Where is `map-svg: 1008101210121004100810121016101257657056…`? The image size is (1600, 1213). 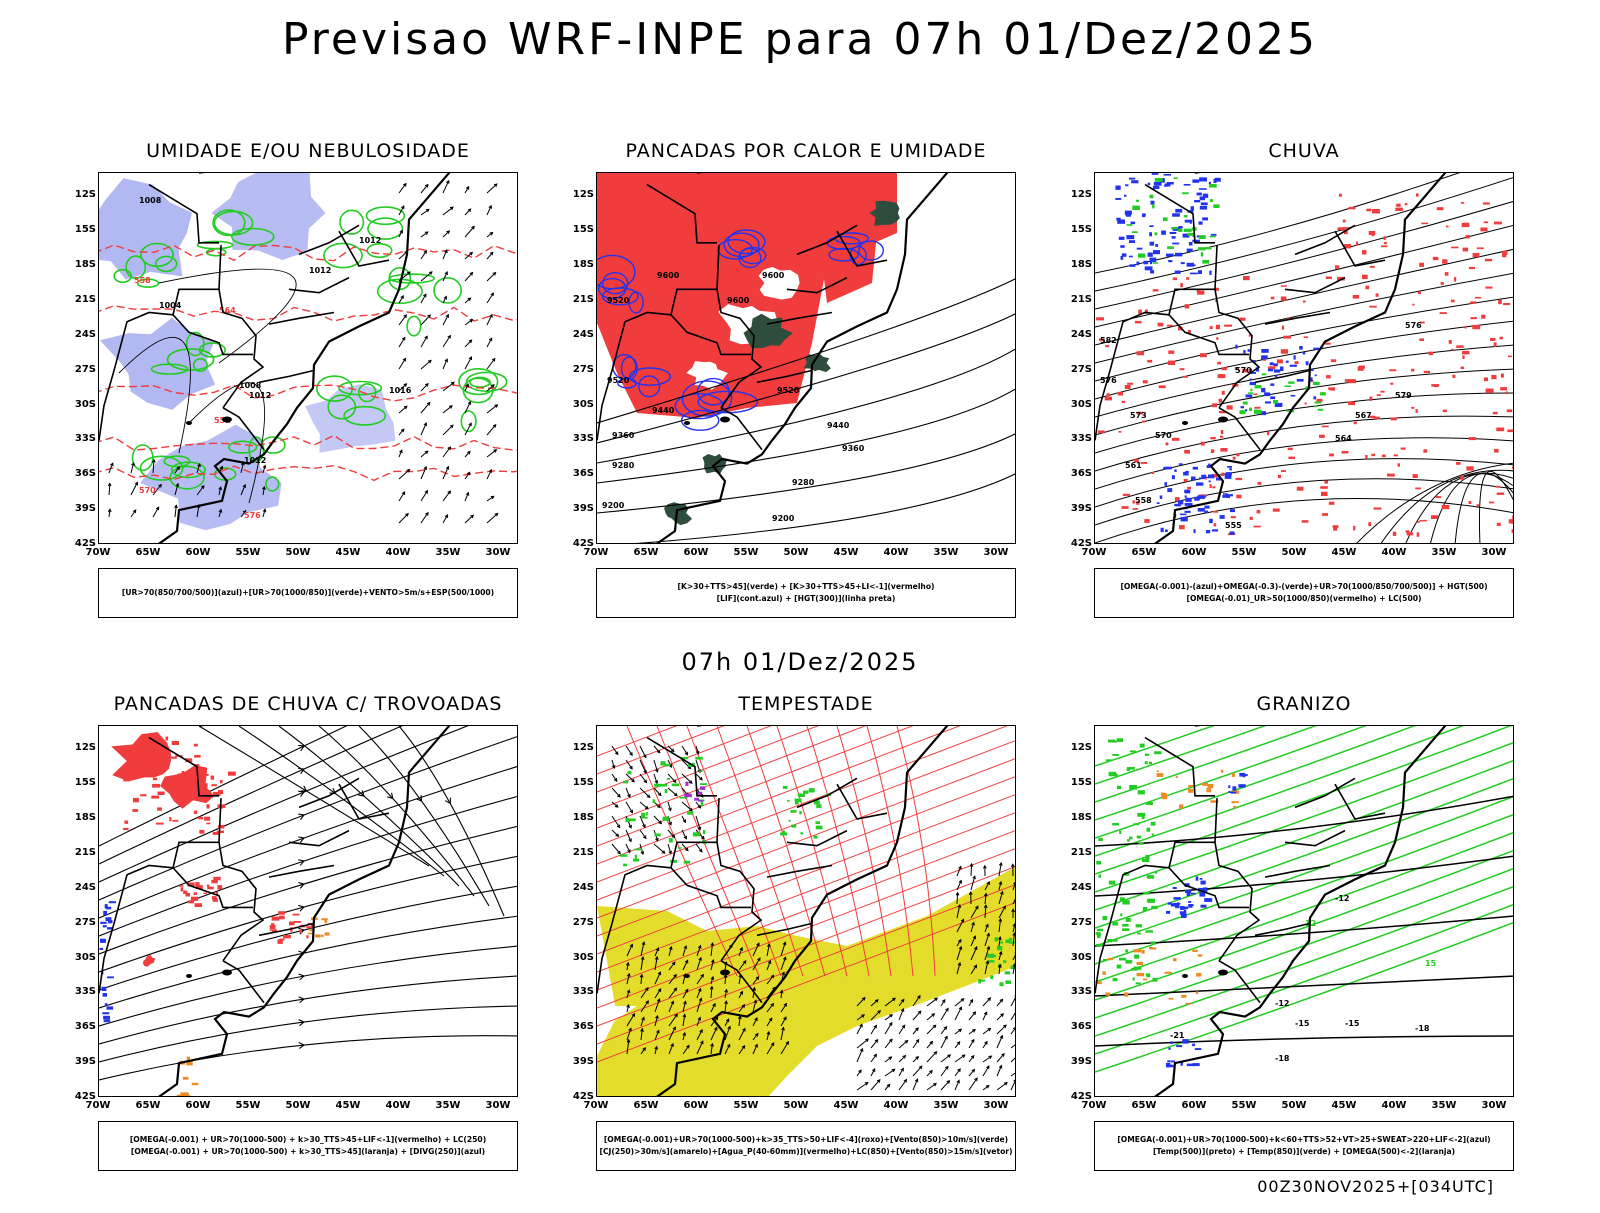 map-svg: 1008101210121004100810121016101257657056… is located at coordinates (308, 358).